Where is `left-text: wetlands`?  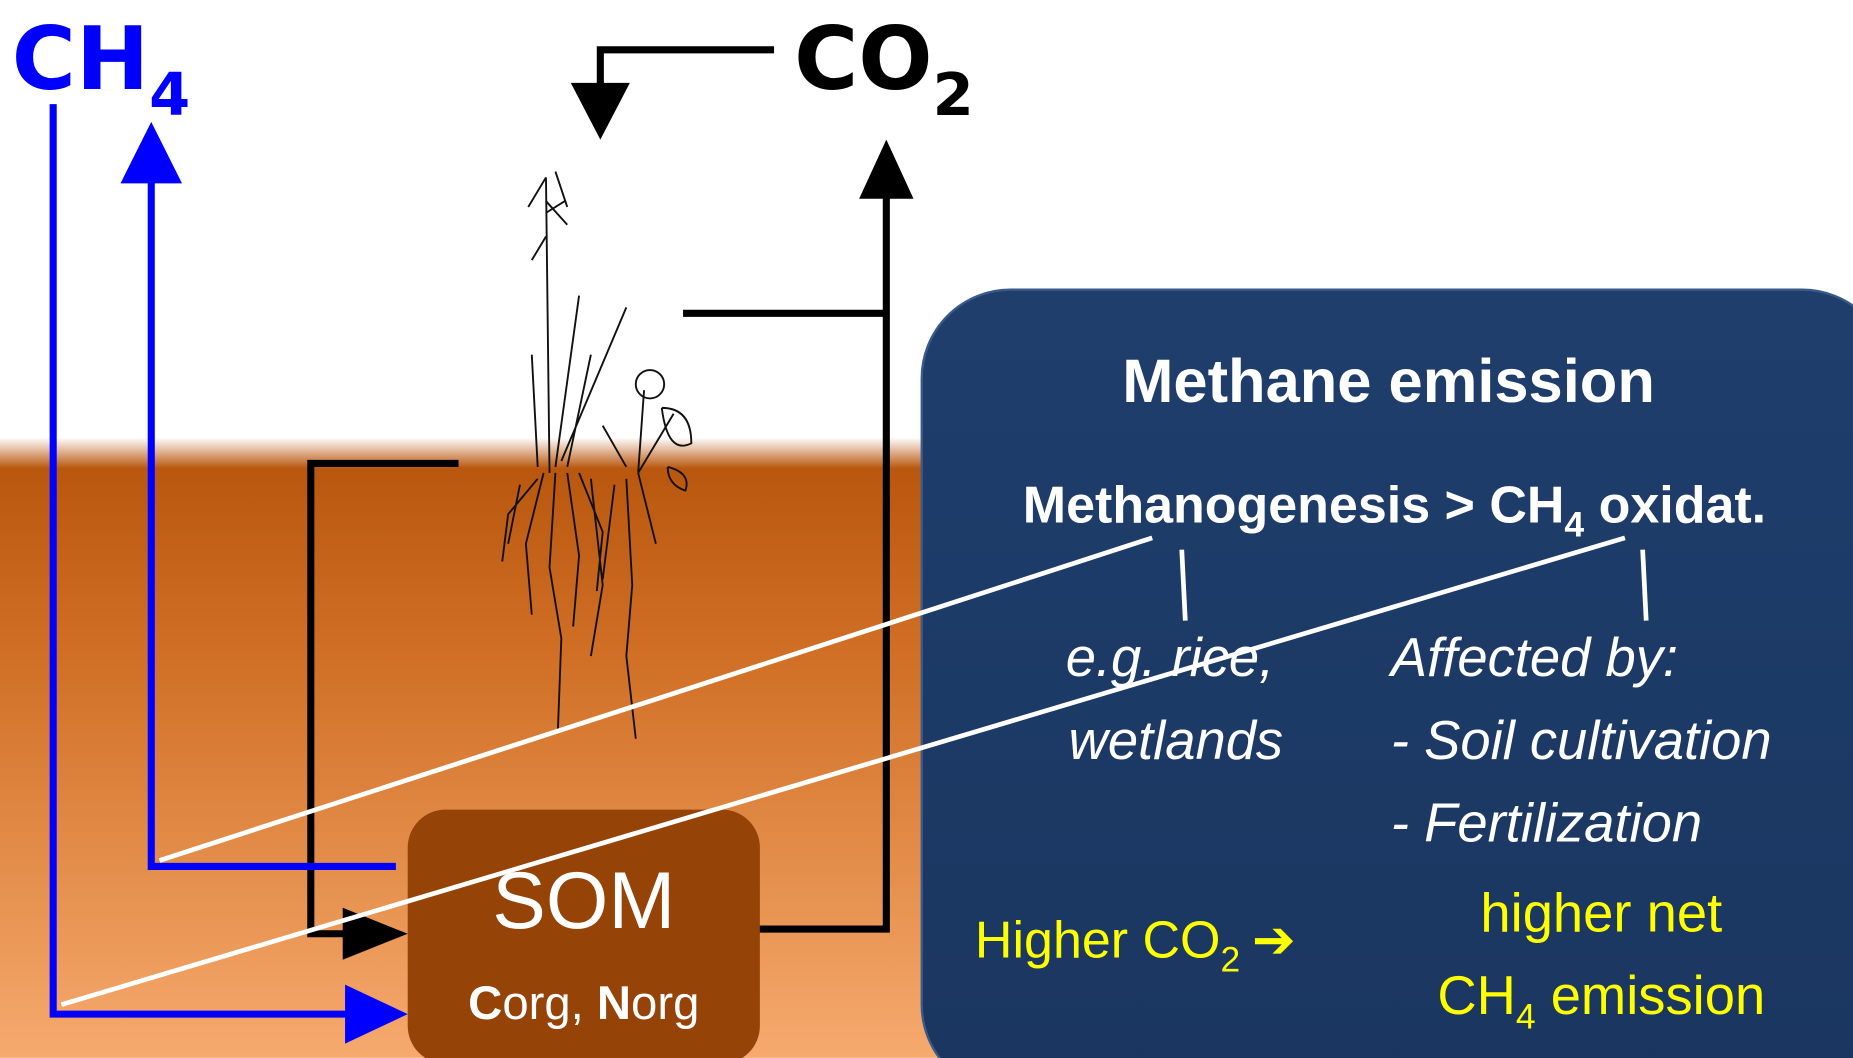 left-text: wetlands is located at coordinates (1176, 740).